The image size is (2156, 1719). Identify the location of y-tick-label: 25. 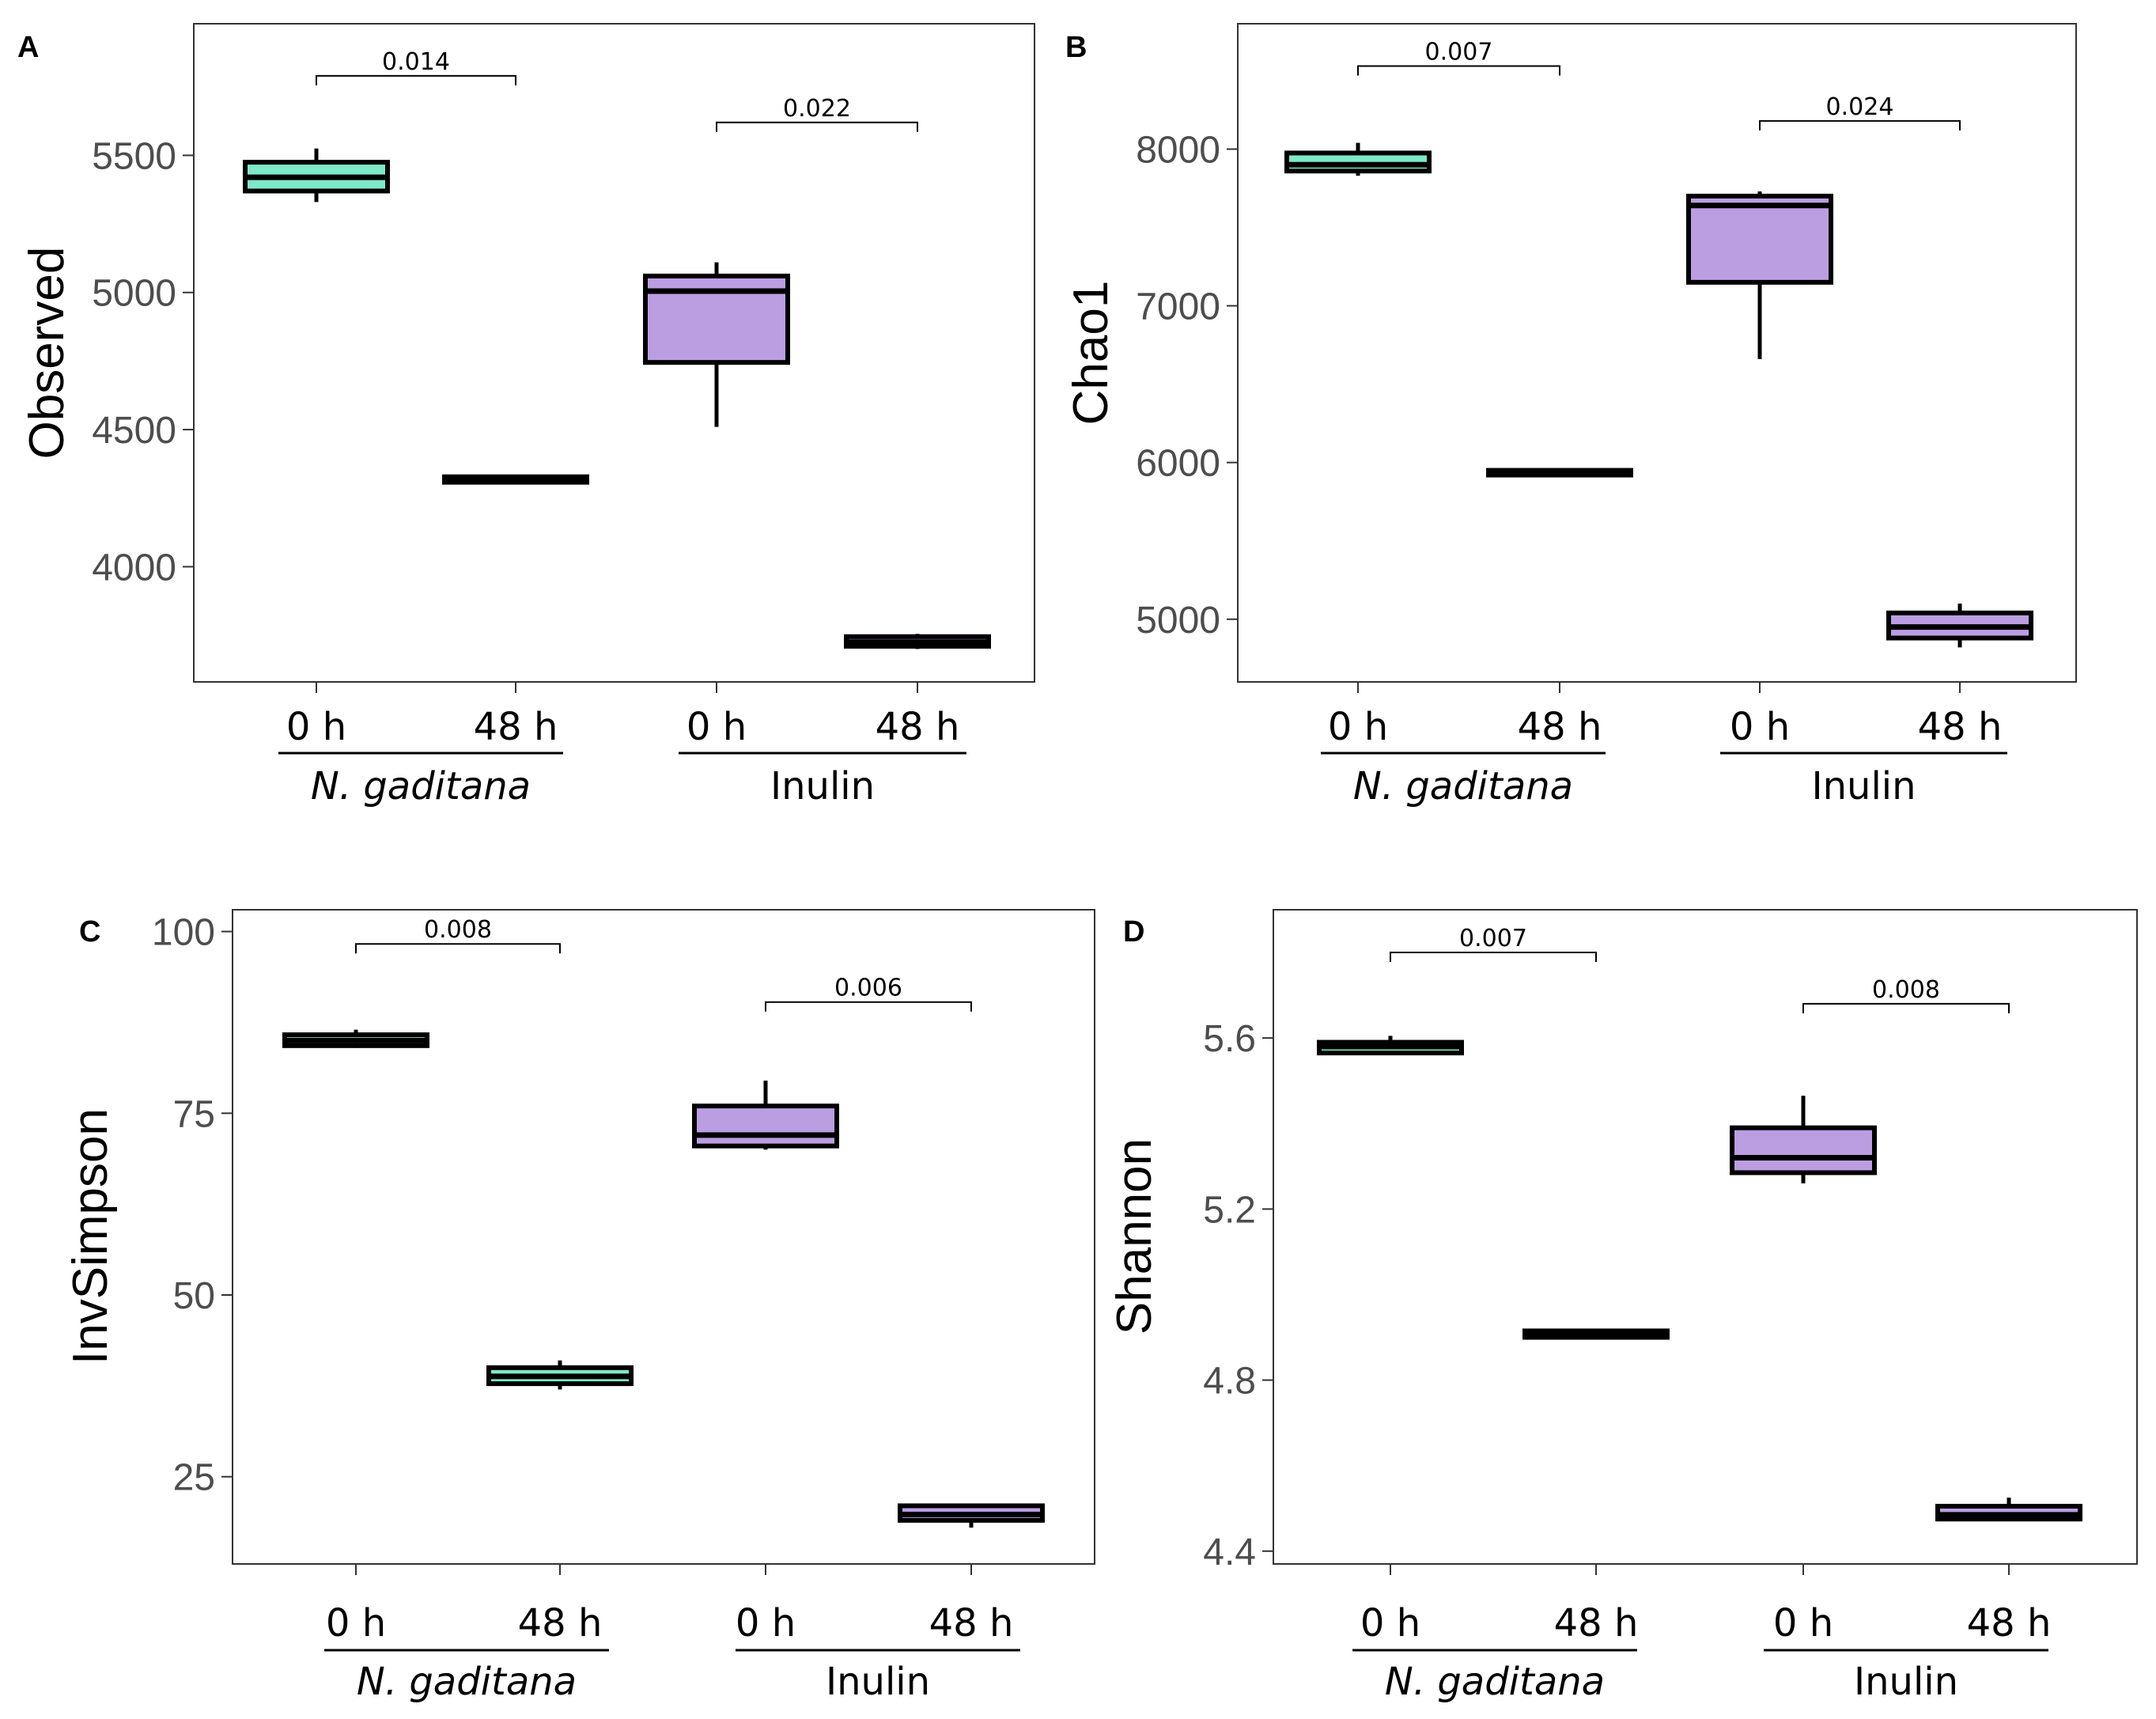
(194, 1478).